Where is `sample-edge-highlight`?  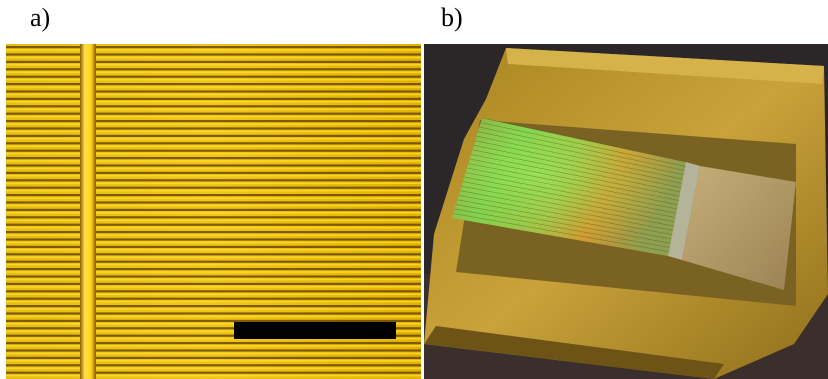 sample-edge-highlight is located at coordinates (684, 211).